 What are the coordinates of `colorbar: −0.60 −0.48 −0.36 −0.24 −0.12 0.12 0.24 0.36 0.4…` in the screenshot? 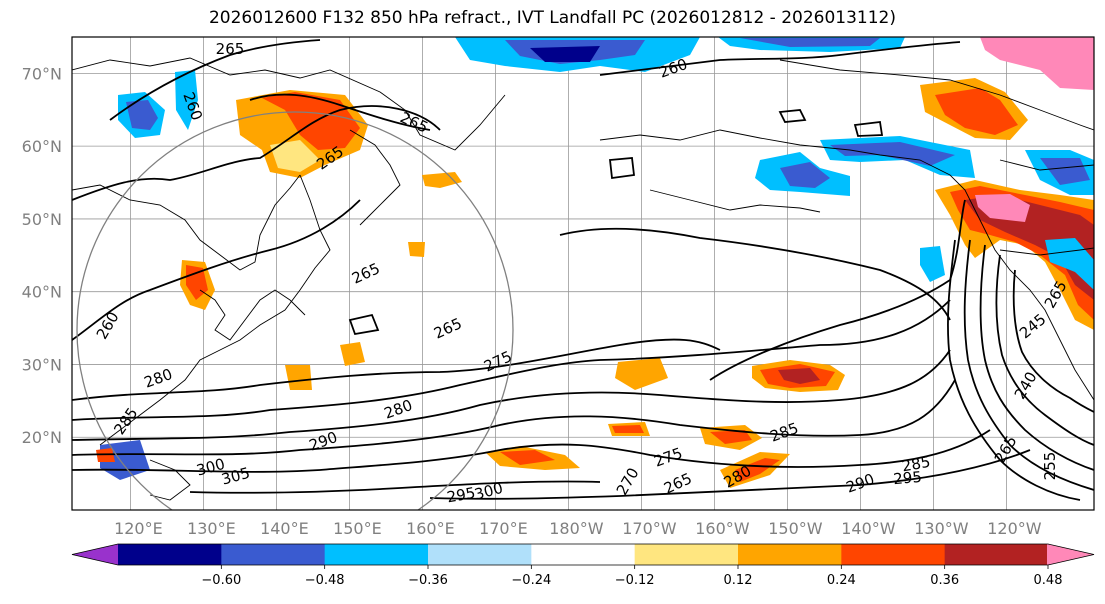 It's located at (583, 565).